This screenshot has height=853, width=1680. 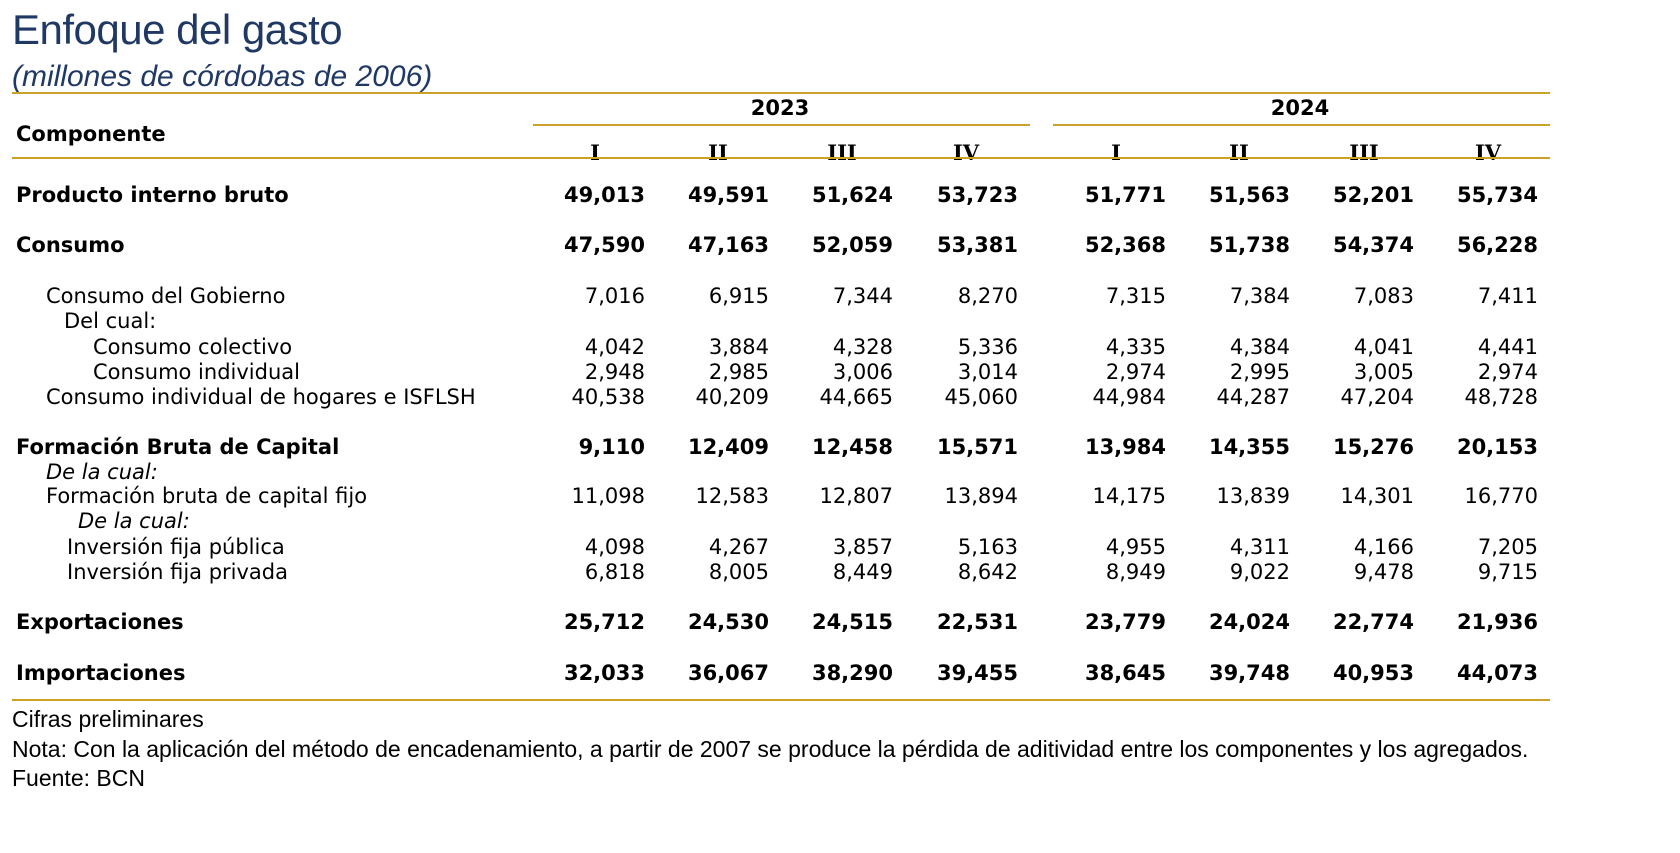 What do you see at coordinates (1507, 296) in the screenshot?
I see `table-cell: 7,411` at bounding box center [1507, 296].